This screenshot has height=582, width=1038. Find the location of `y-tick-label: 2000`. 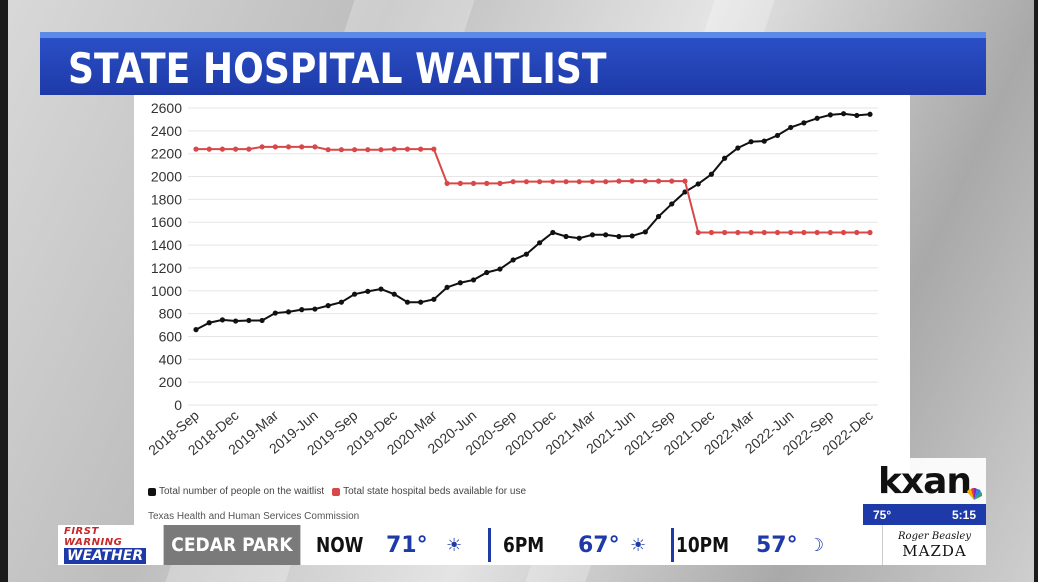

y-tick-label: 2000 is located at coordinates (166, 177).